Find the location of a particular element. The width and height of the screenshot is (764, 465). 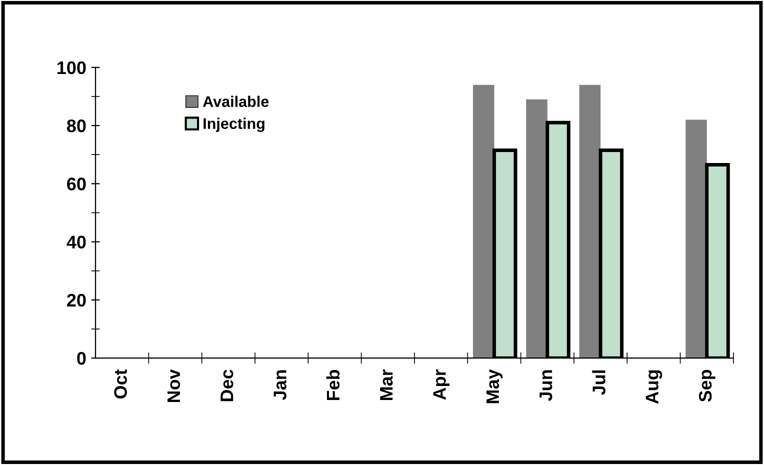

y-tick-label: 0 is located at coordinates (81, 358).